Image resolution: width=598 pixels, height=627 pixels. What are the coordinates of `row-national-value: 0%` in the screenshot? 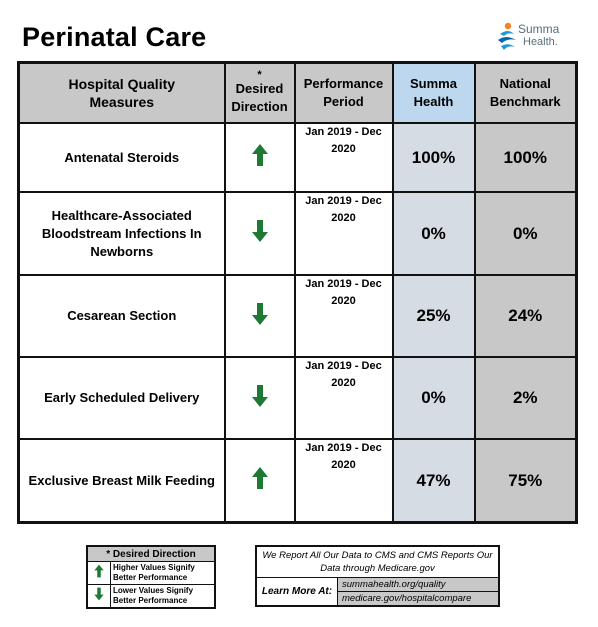 It's located at (525, 233).